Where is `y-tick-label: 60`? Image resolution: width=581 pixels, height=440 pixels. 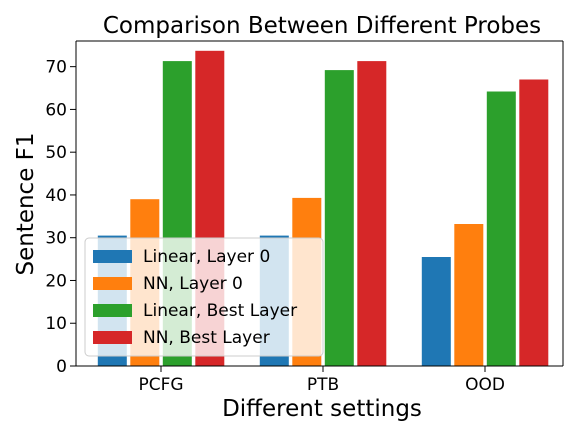 y-tick-label: 60 is located at coordinates (56, 110).